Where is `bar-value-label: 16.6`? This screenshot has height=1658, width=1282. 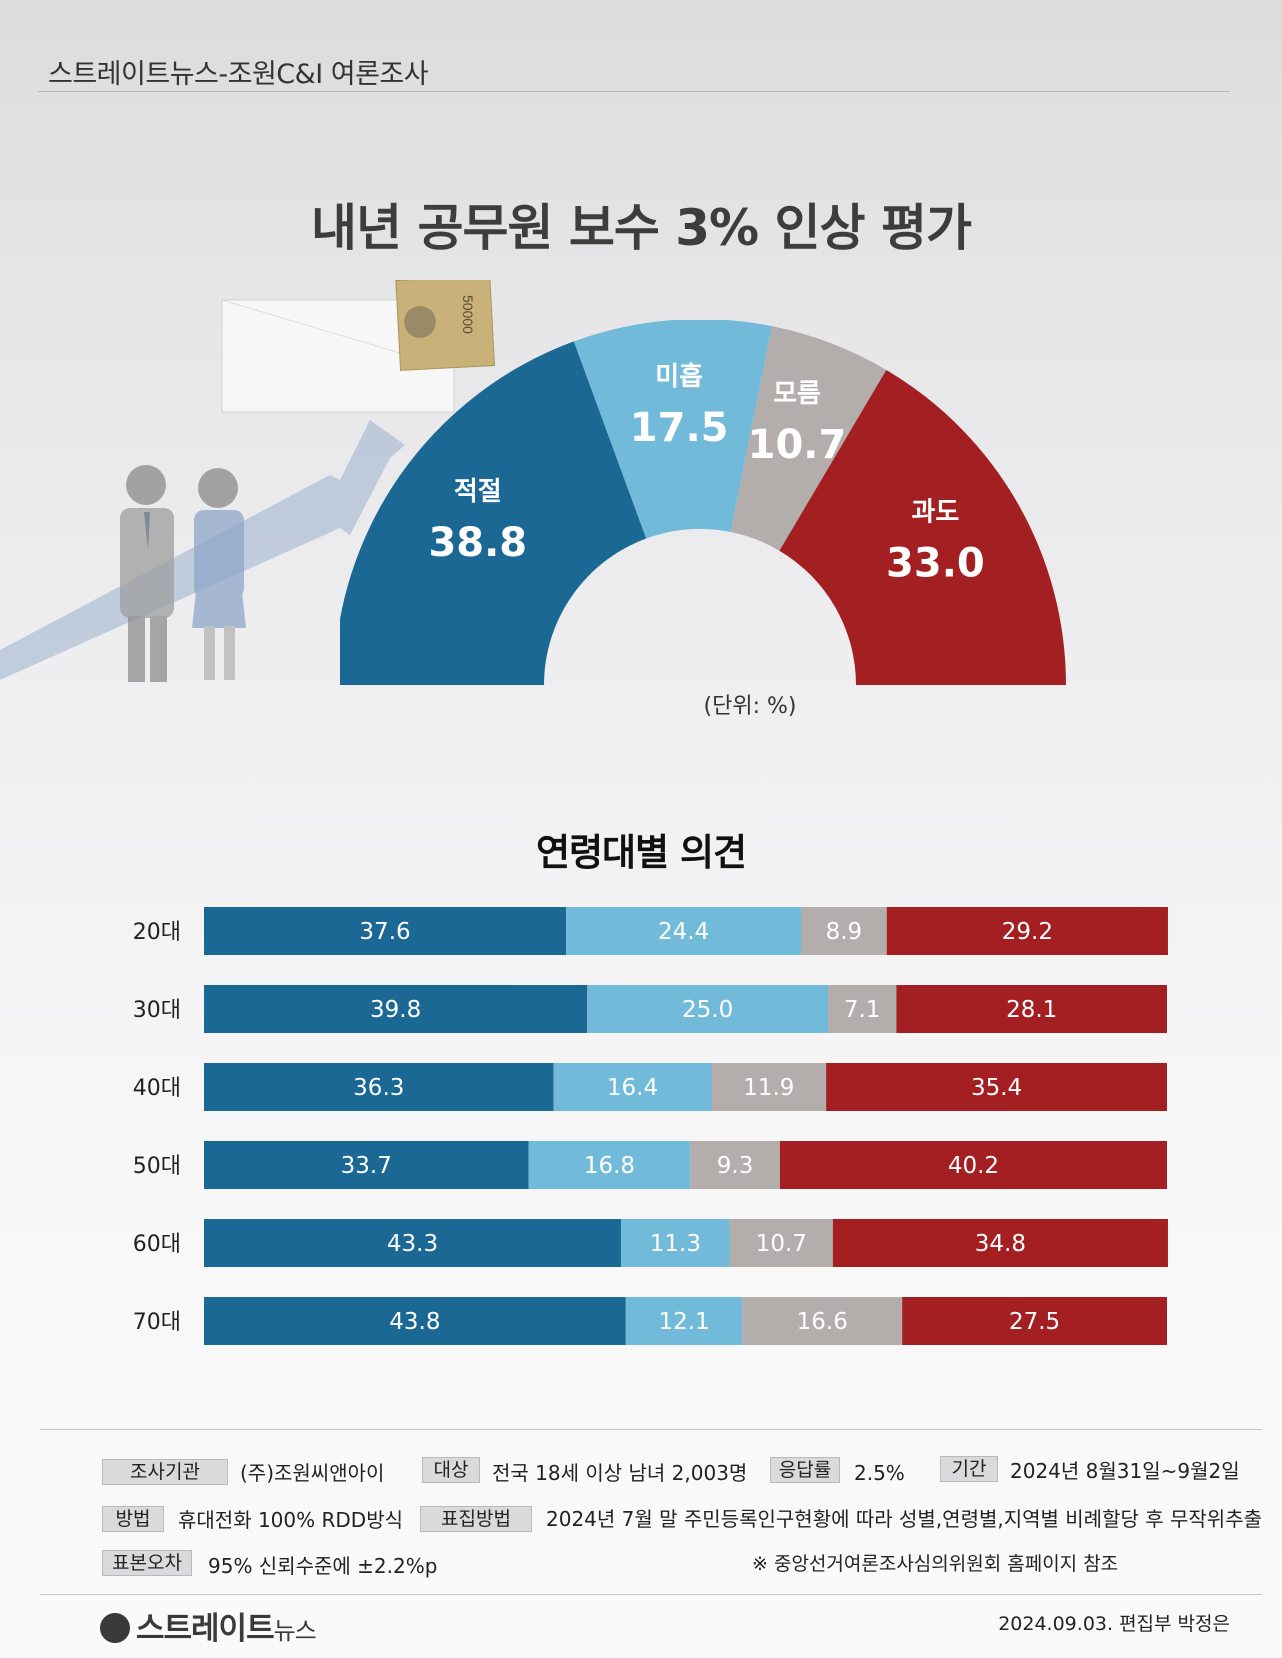
bar-value-label: 16.6 is located at coordinates (822, 1322).